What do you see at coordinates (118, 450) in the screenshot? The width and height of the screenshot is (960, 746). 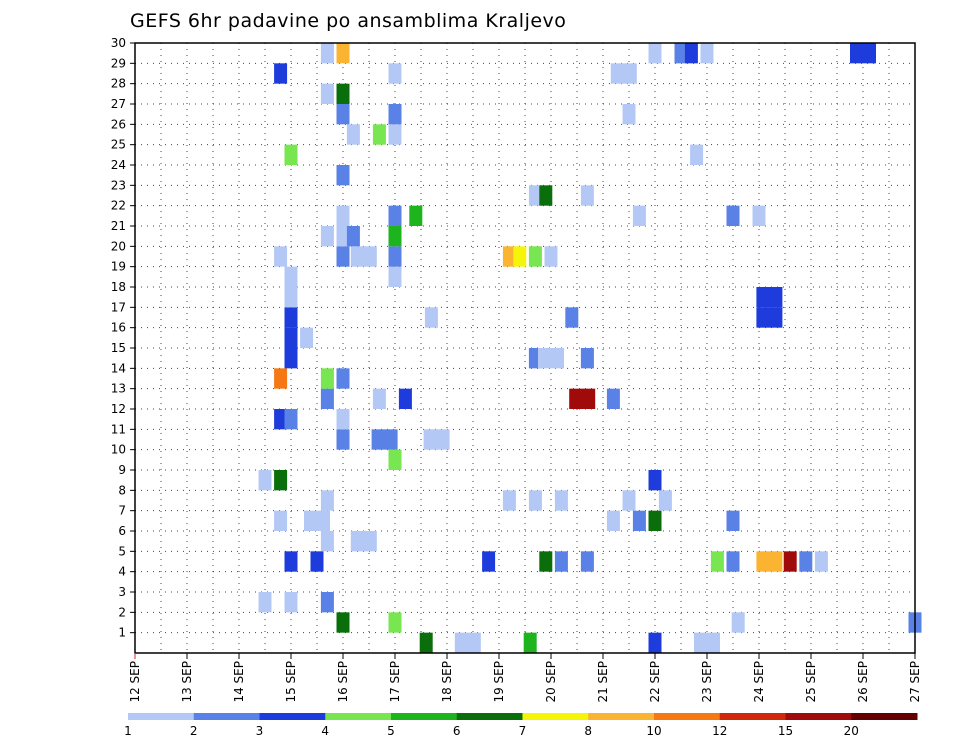 I see `y-tick-label: 10` at bounding box center [118, 450].